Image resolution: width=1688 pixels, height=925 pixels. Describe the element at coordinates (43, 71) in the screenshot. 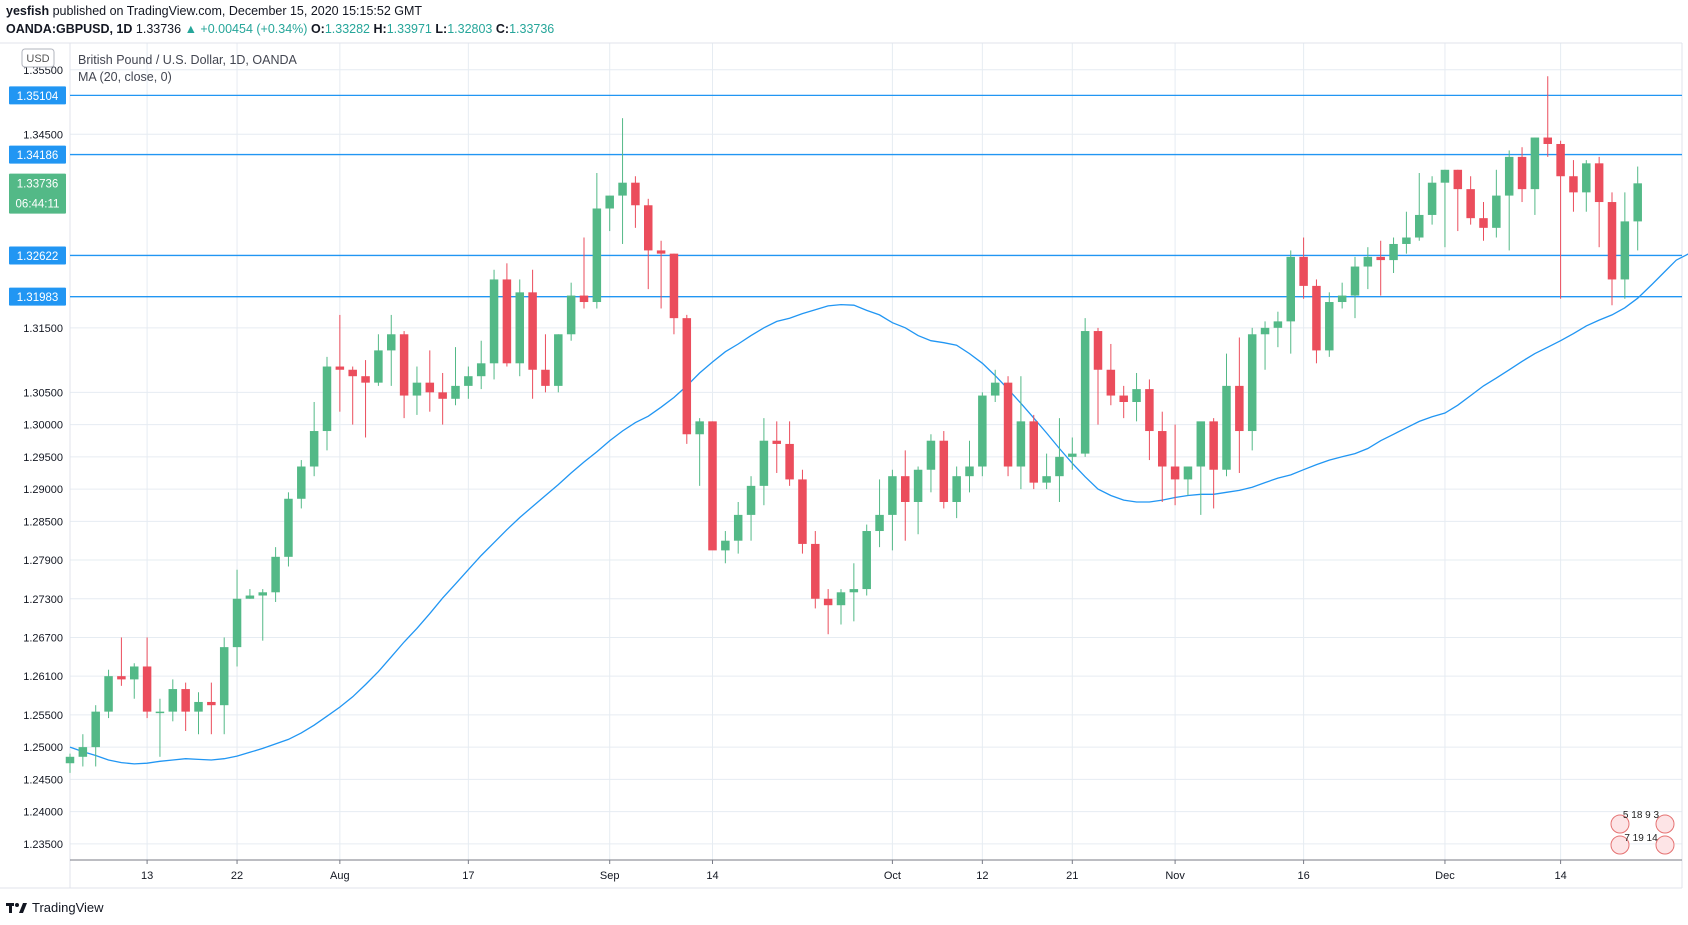

I see `y-tick-label: 1.35500` at that location.